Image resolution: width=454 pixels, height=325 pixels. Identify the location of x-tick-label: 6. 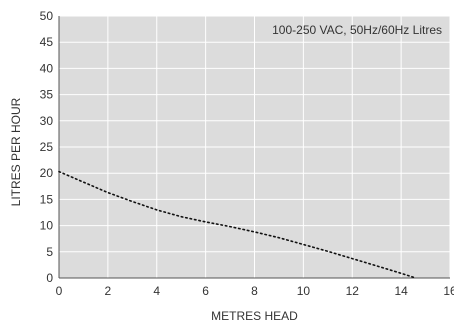
(205, 291).